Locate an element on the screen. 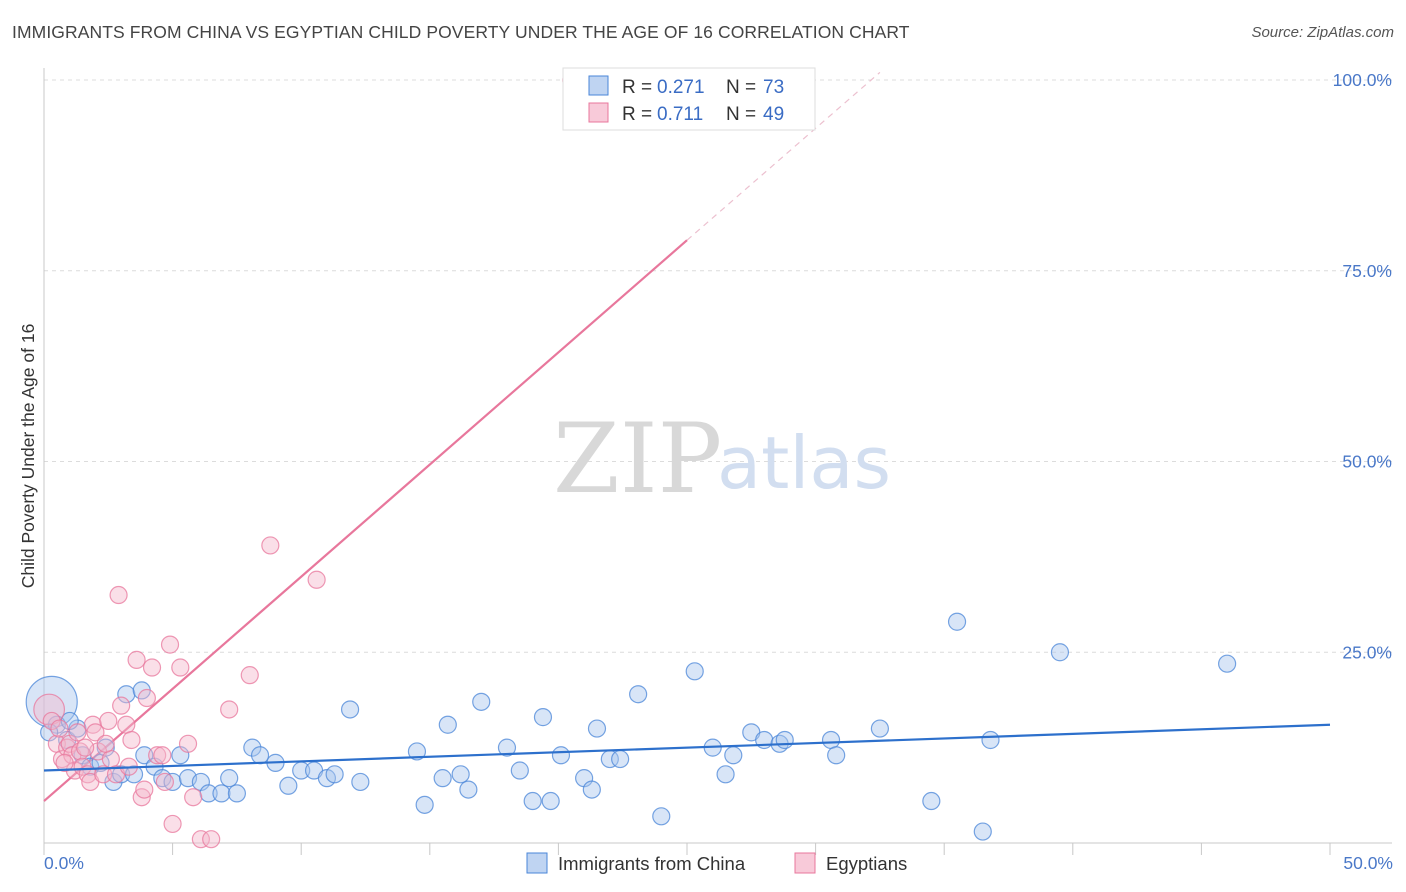  legend-n-value-1: 49 is located at coordinates (773, 114).